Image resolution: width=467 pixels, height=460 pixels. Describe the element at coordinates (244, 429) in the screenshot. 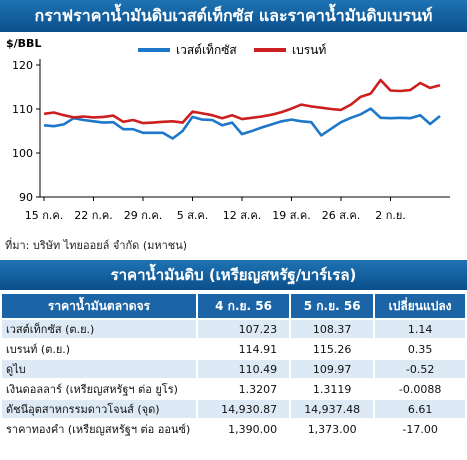

I see `row-value-date-1: 1,390.00` at that location.